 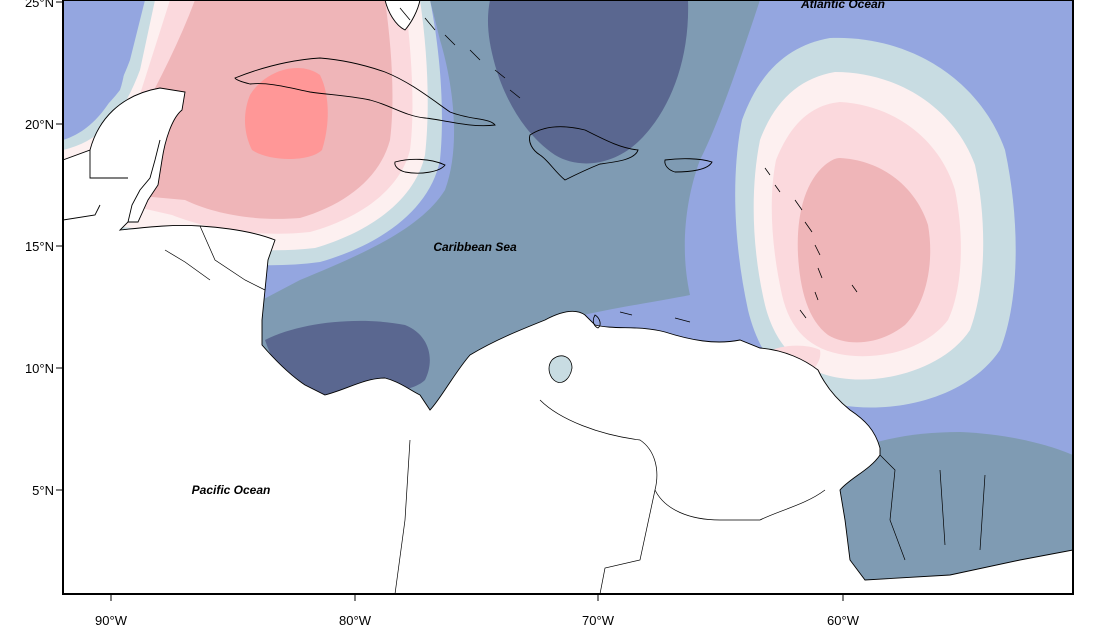 I want to click on lon-label-80: 80°W, so click(x=355, y=620).